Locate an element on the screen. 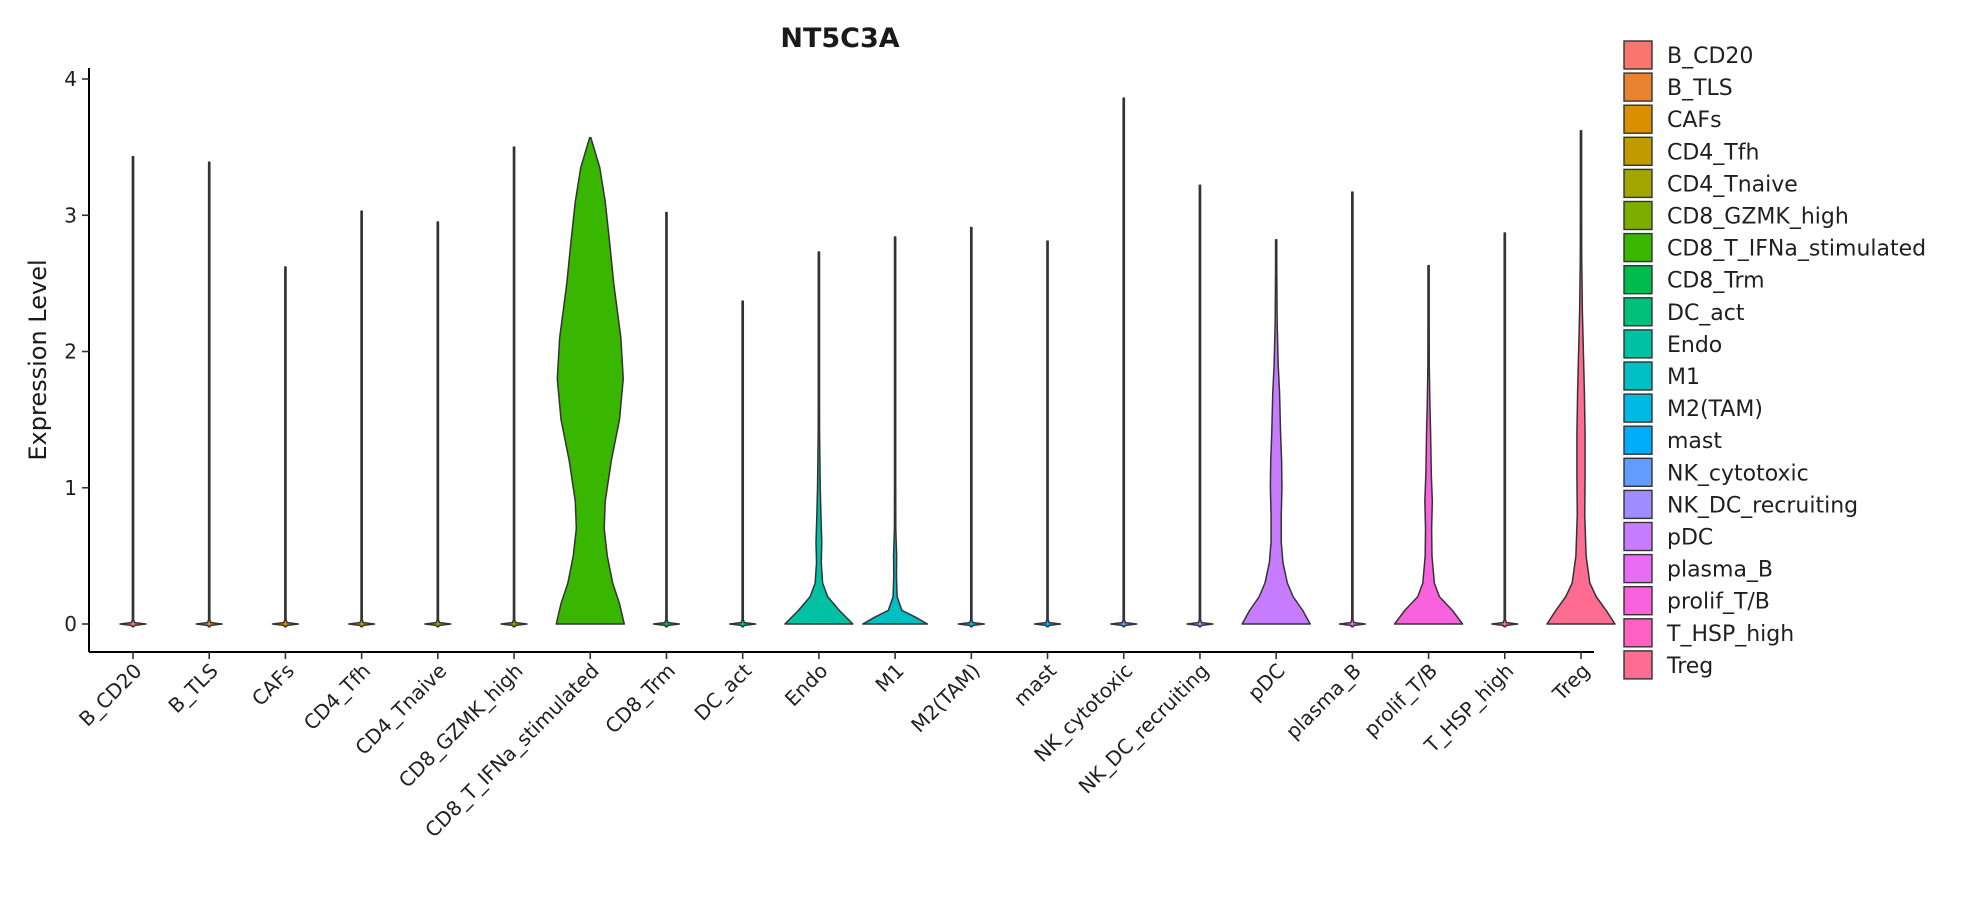 The height and width of the screenshot is (904, 1965). x-tick-label: B_CD20 is located at coordinates (110, 695).